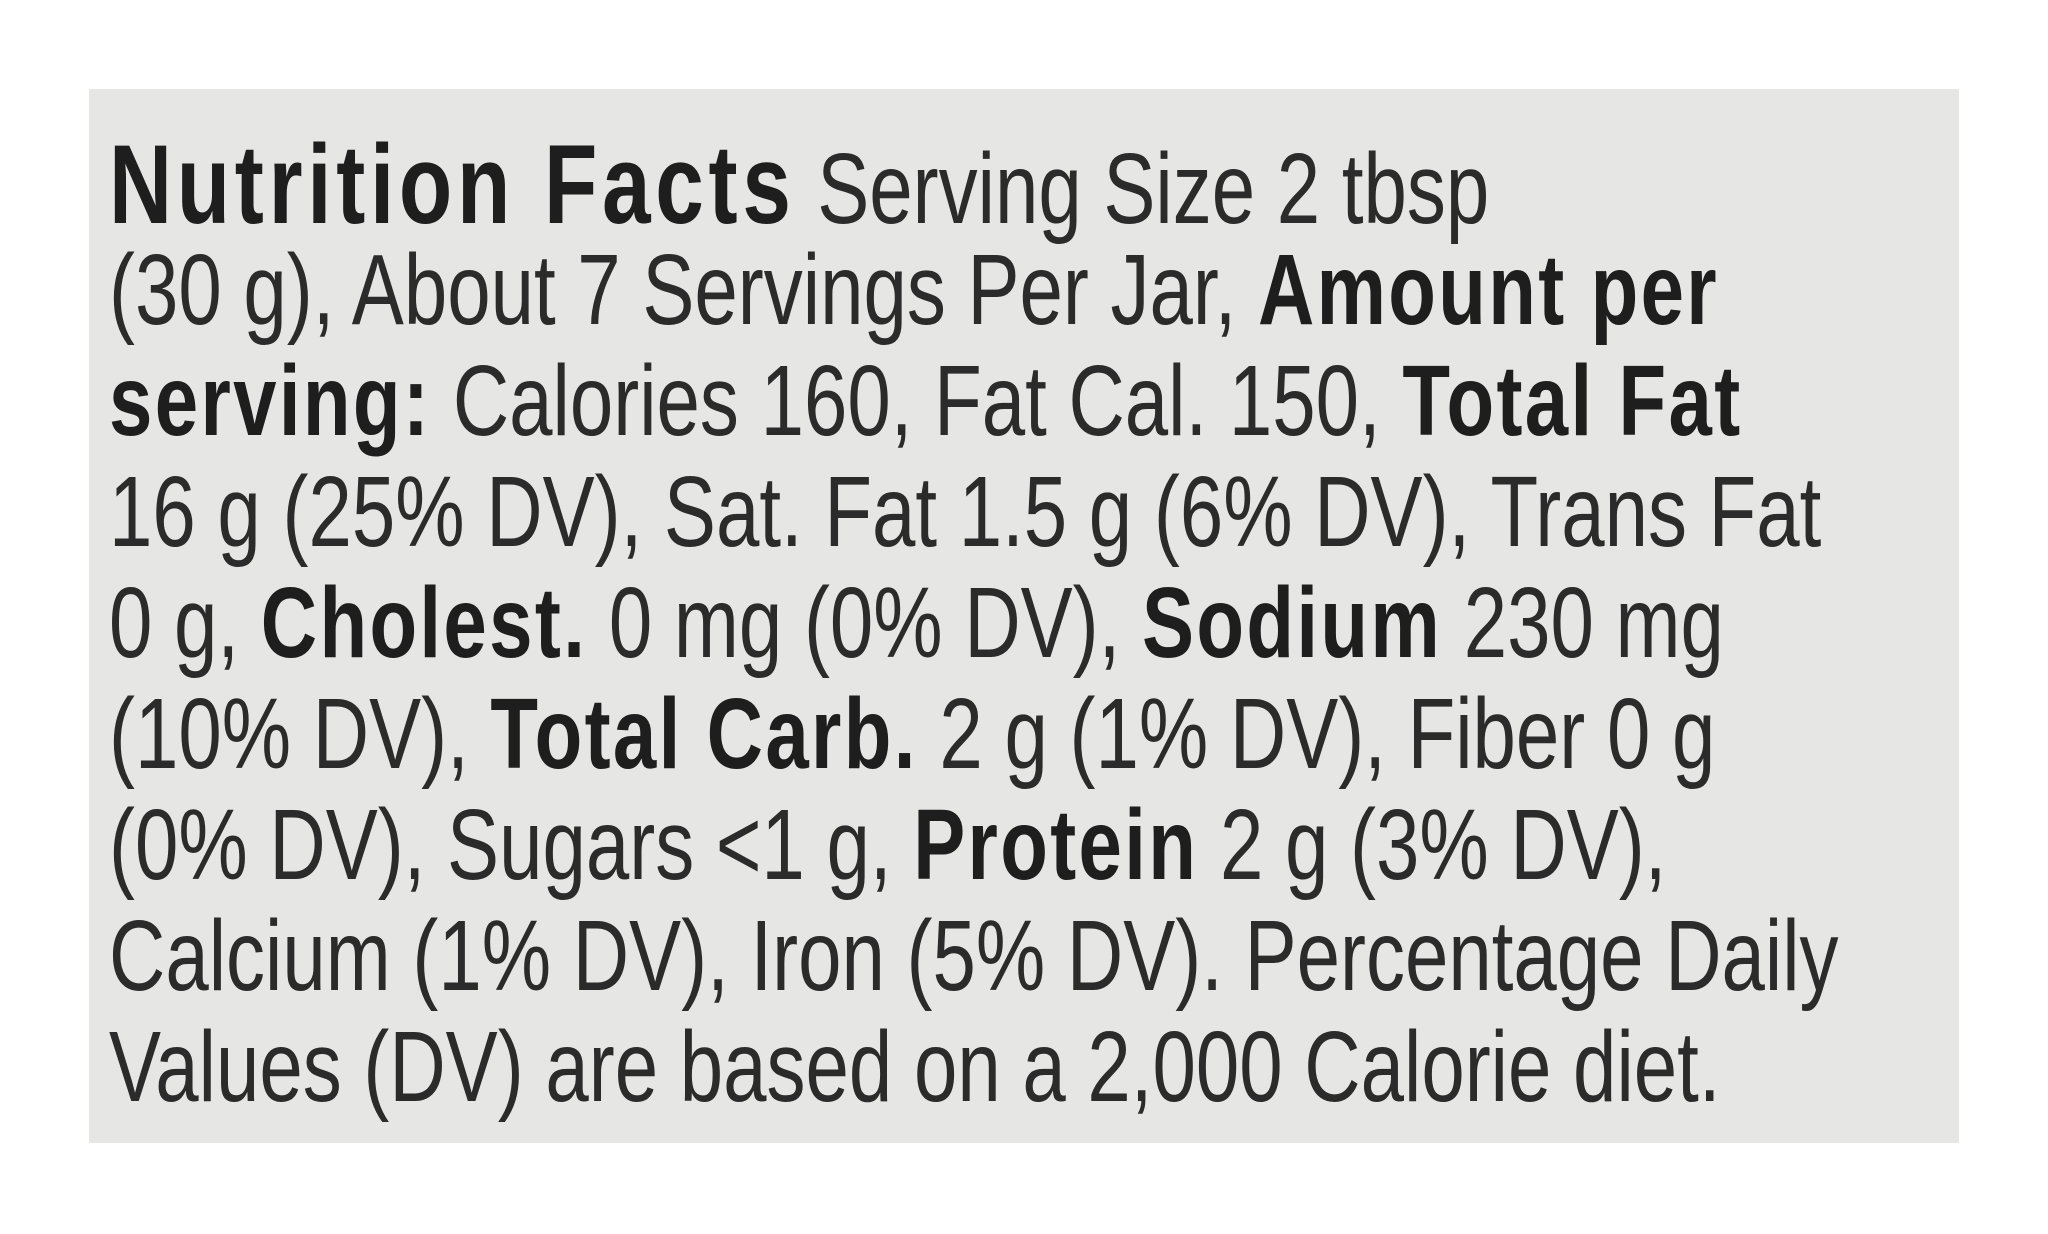 Image resolution: width=2048 pixels, height=1234 pixels. Describe the element at coordinates (1572, 401) in the screenshot. I see `label-bold: Total Fat` at that location.